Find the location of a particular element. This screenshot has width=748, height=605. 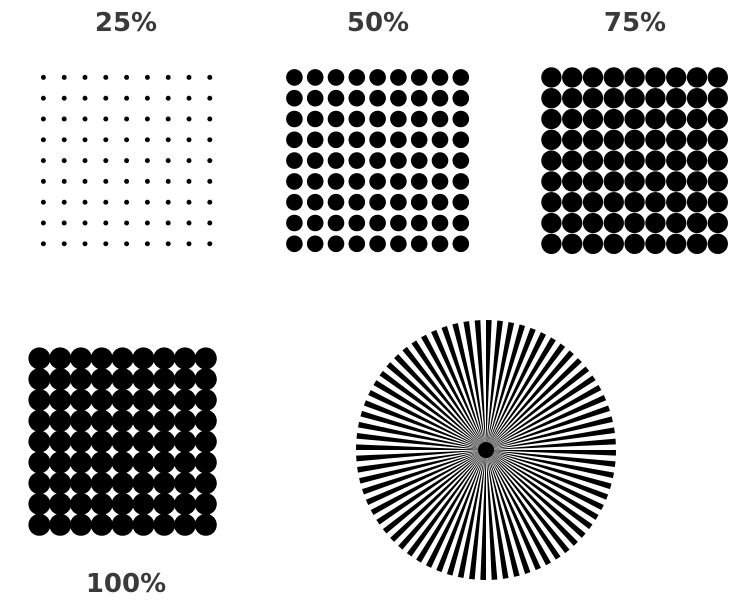

starburst-center is located at coordinates (486, 450).